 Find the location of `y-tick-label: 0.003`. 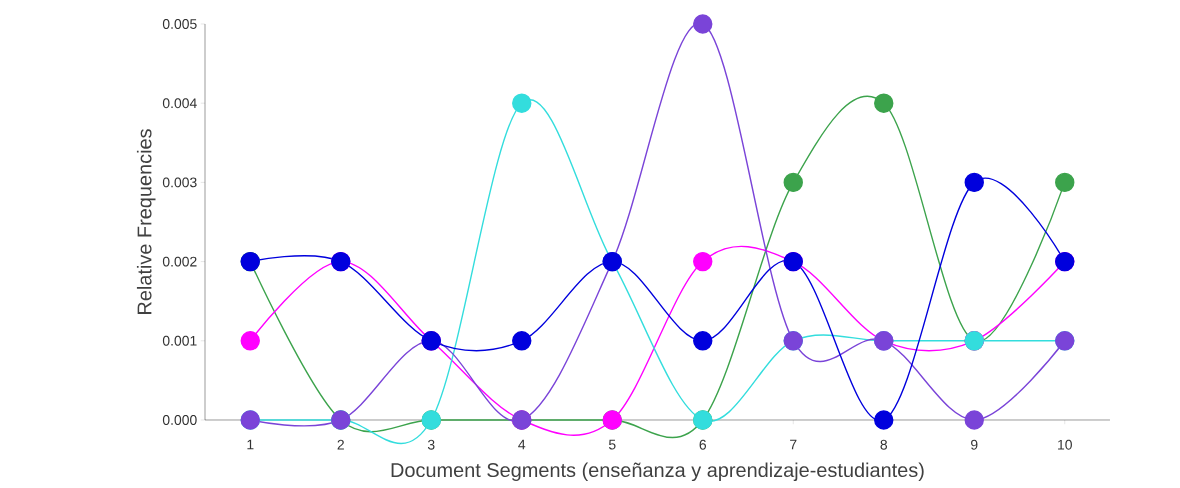

y-tick-label: 0.003 is located at coordinates (179, 182).